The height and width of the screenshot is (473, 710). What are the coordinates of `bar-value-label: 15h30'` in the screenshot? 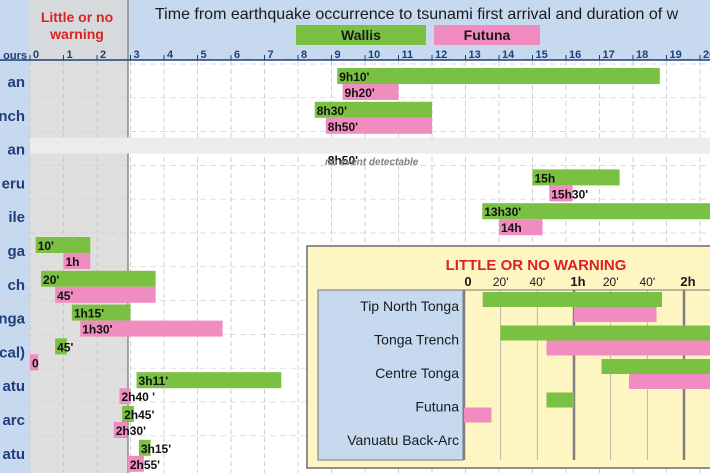 It's located at (569, 194).